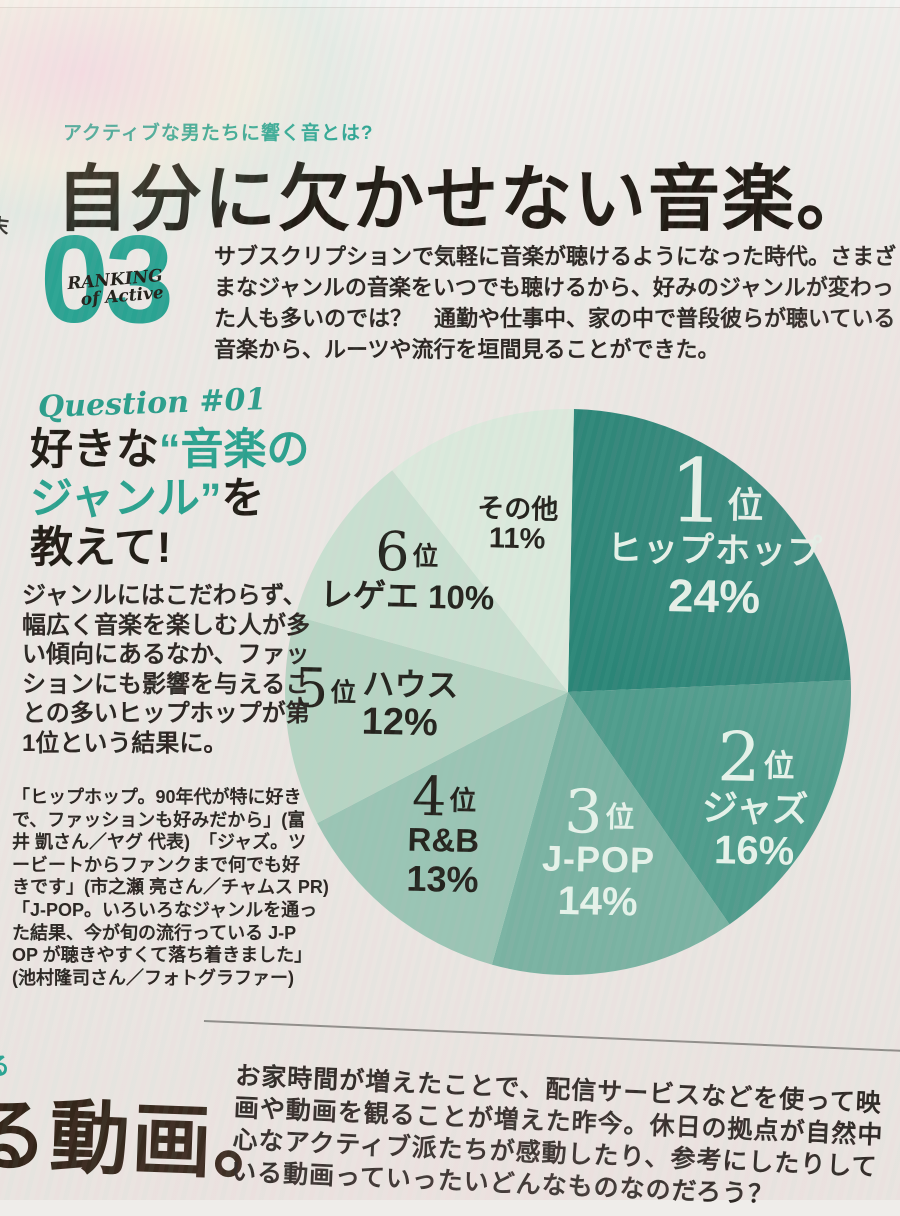 The image size is (900, 1216). What do you see at coordinates (518, 509) in the screenshot?
I see `slice-name: その他` at bounding box center [518, 509].